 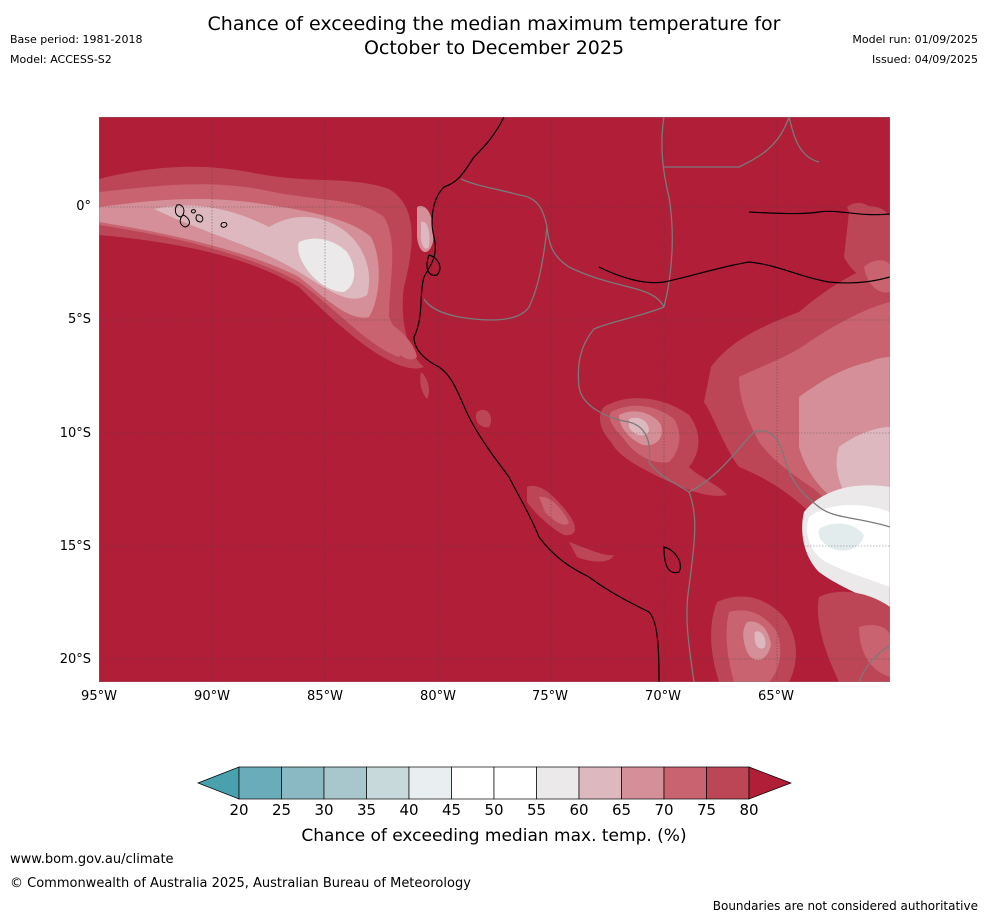 I want to click on contour-60-guayaquil, so click(x=425, y=235).